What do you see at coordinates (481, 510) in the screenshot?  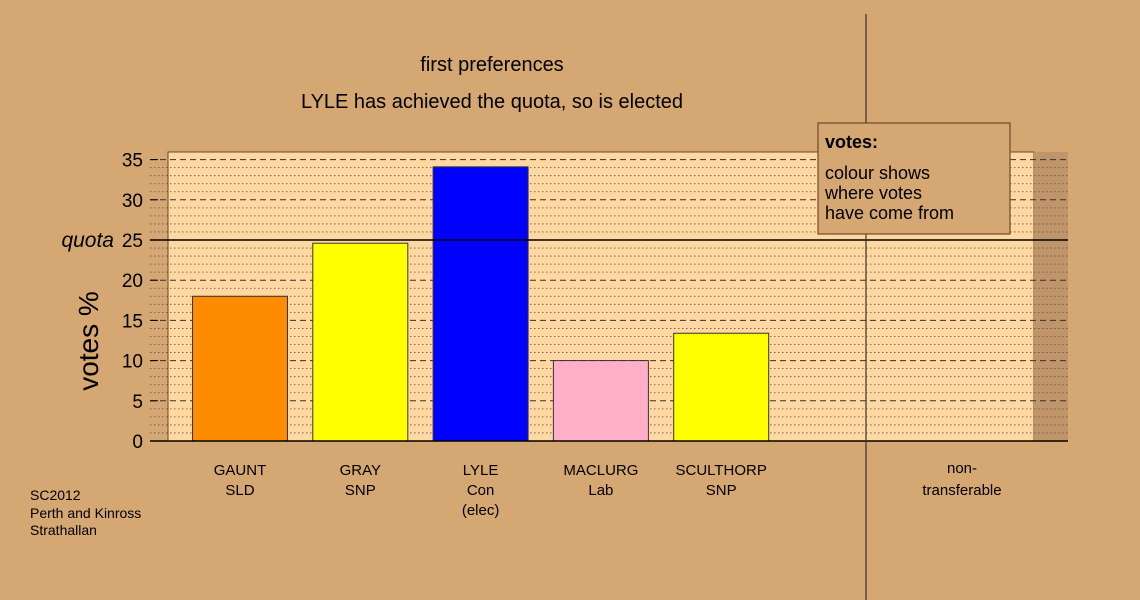 I see `category-label: (elec)` at bounding box center [481, 510].